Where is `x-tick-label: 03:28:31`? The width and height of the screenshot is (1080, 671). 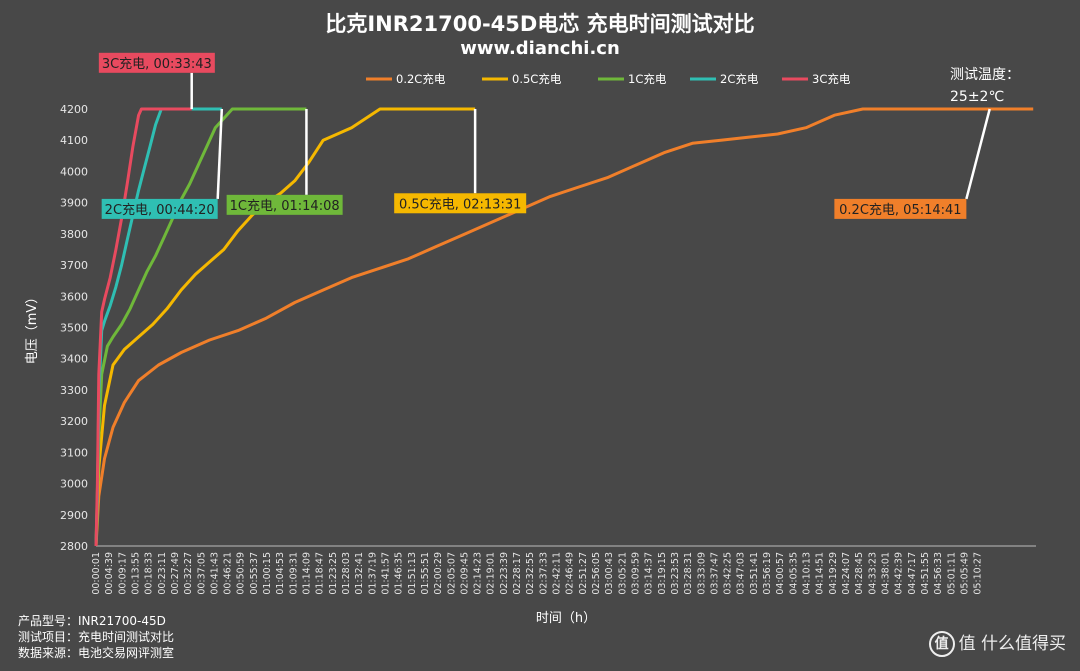 x-tick-label: 03:28:31 is located at coordinates (688, 573).